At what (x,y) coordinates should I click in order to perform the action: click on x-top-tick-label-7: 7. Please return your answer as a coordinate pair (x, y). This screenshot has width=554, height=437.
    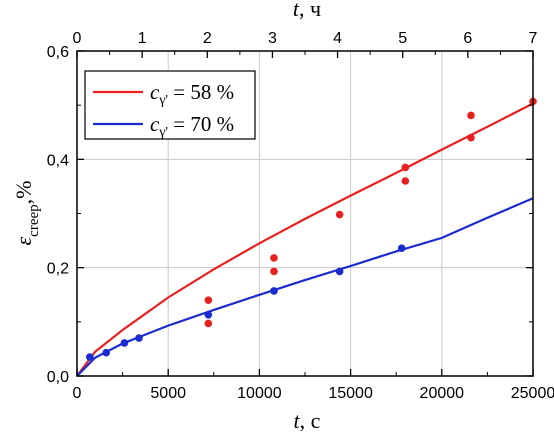
    Looking at the image, I should click on (533, 38).